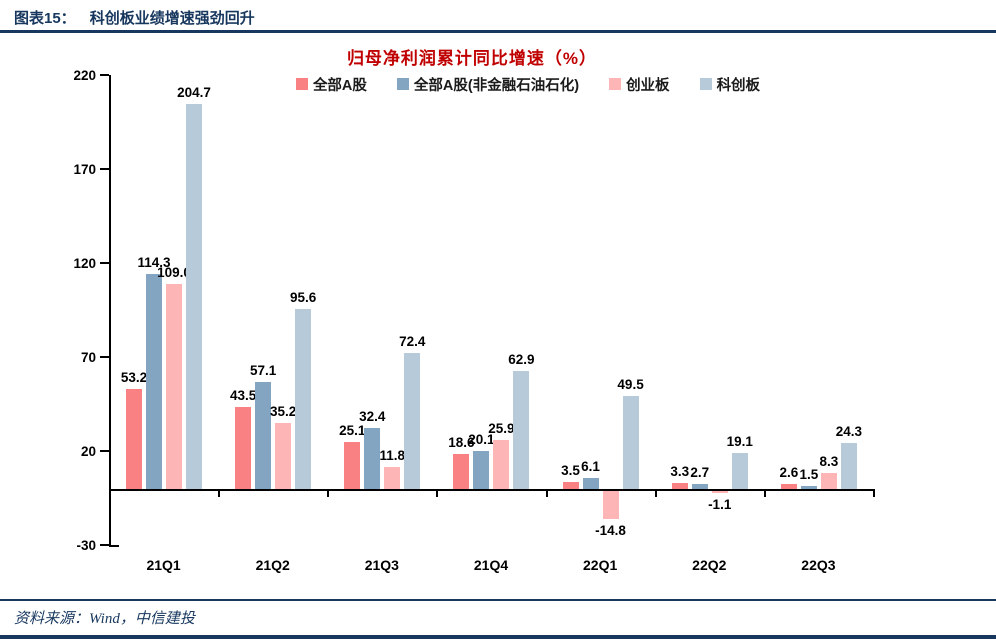 Image resolution: width=996 pixels, height=639 pixels. What do you see at coordinates (84, 76) in the screenshot?
I see `y-axis-tick-label: 220` at bounding box center [84, 76].